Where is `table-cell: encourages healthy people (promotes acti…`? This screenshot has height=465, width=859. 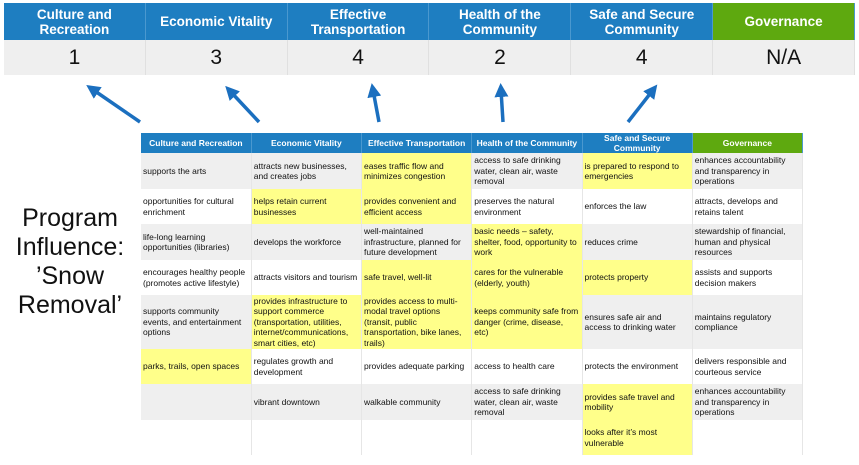 table-cell: encourages healthy people (promotes acti… is located at coordinates (196, 277).